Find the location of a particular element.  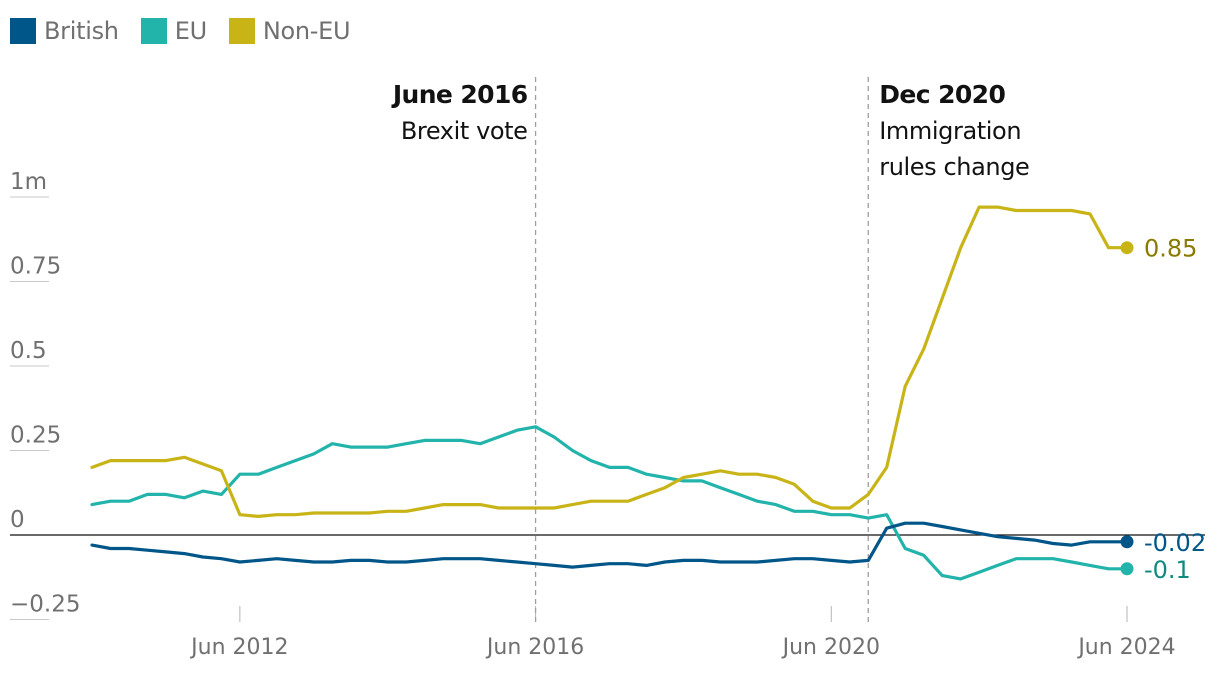

legend-label-non-eu: Non-EU is located at coordinates (306, 31).